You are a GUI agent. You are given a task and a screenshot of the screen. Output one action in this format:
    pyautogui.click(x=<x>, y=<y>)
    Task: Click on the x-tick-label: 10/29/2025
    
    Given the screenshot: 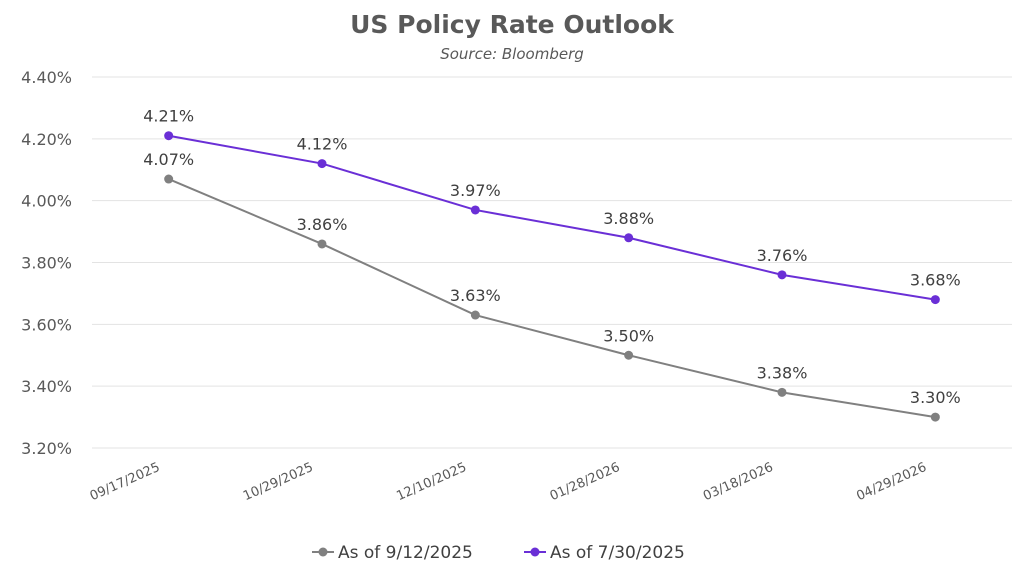 What is the action you would take?
    pyautogui.click(x=278, y=482)
    